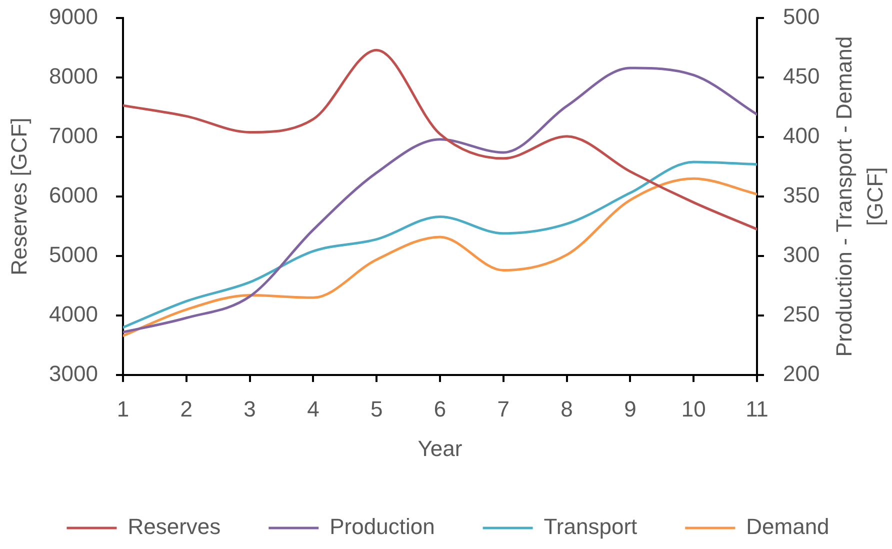 Image resolution: width=892 pixels, height=549 pixels. Describe the element at coordinates (250, 409) in the screenshot. I see `x-tick-label: 3` at that location.